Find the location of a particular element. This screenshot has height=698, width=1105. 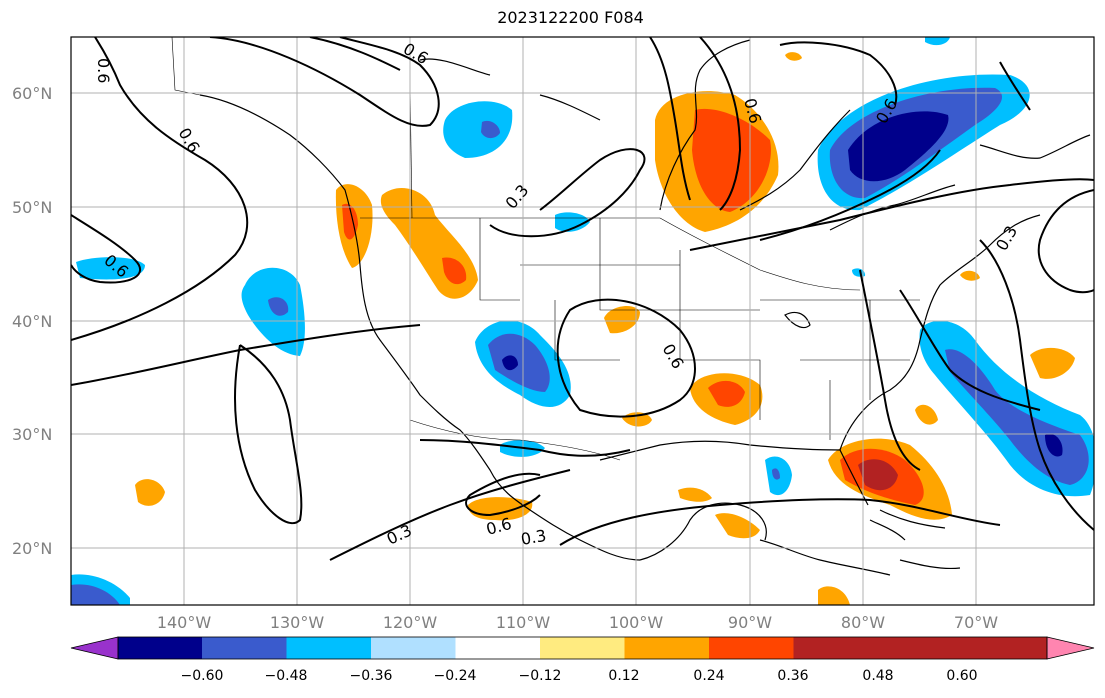

contour-label: 0.3 is located at coordinates (533, 537).